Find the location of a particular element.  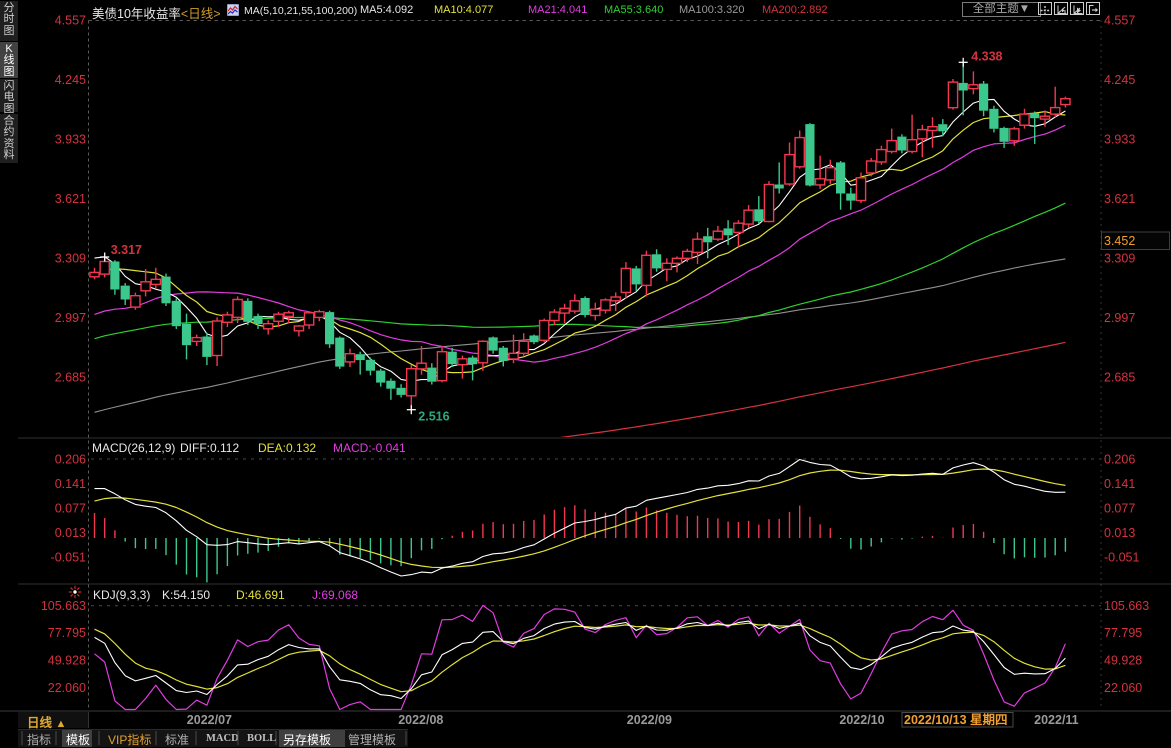

svg-text: 2022/09 is located at coordinates (649, 720).